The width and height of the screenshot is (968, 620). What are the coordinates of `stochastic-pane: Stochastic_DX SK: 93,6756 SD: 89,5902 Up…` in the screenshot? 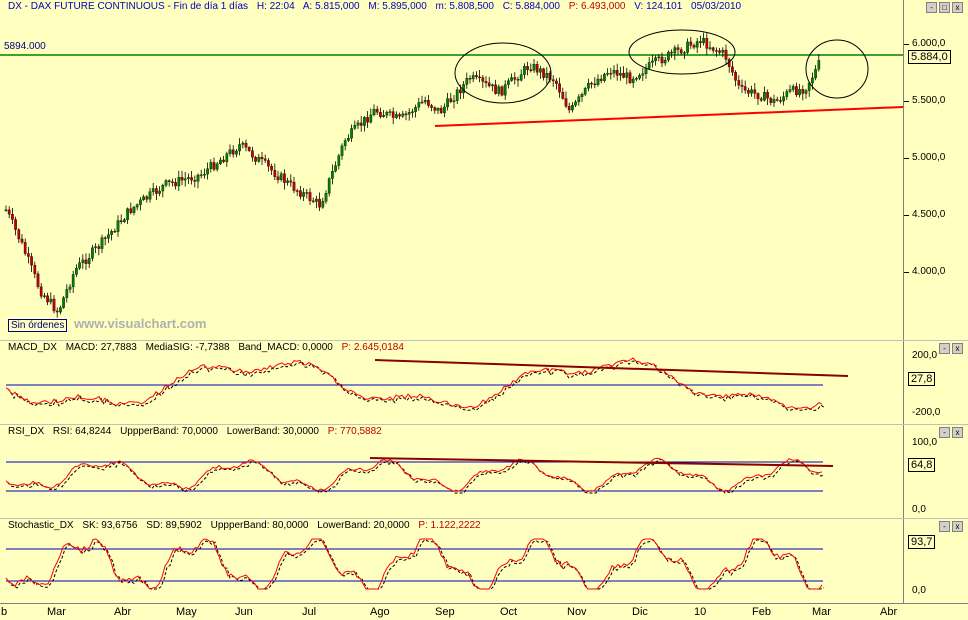 It's located at (451, 561).